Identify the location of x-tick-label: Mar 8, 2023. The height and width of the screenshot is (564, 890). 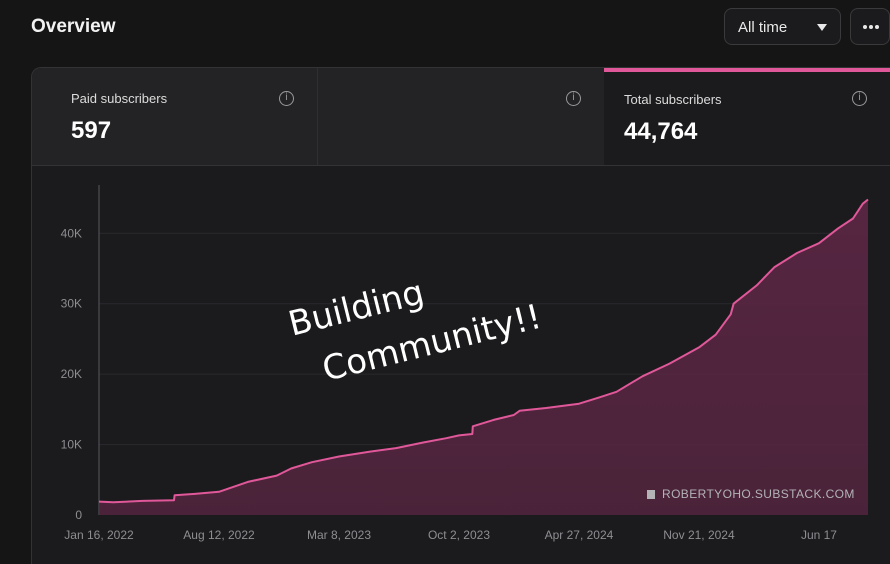
(339, 535).